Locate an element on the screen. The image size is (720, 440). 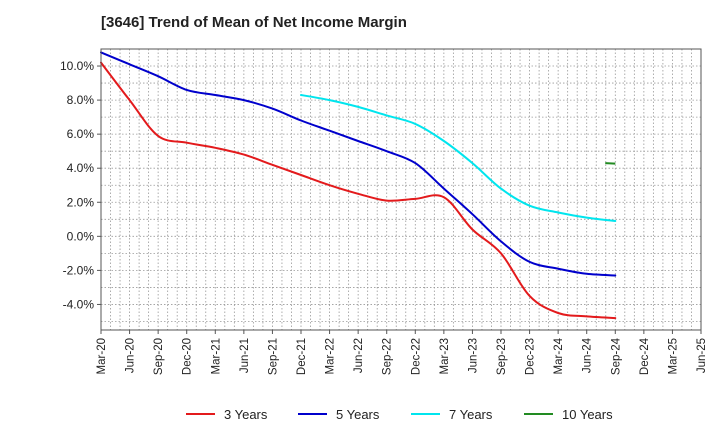
legend-item-5-years: 5 Years is located at coordinates (339, 414).